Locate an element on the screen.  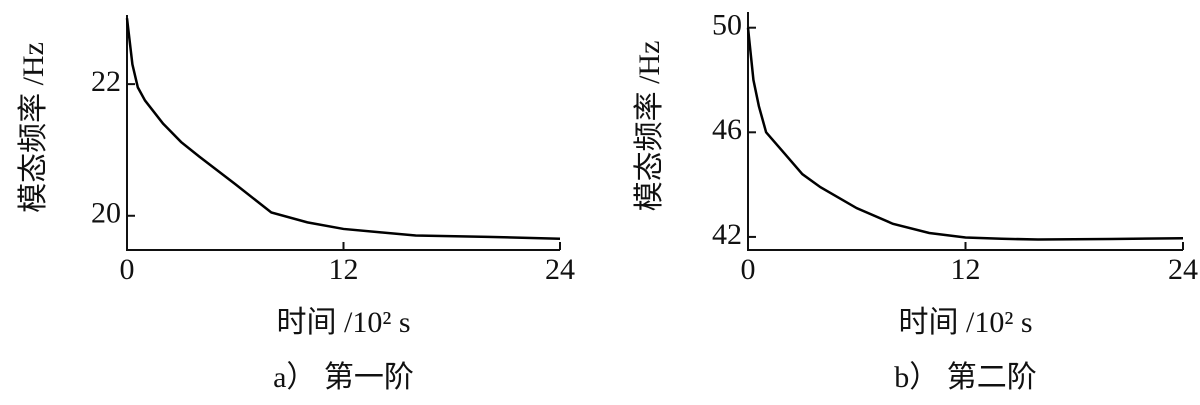
y-tick-label: 46 is located at coordinates (727, 129).